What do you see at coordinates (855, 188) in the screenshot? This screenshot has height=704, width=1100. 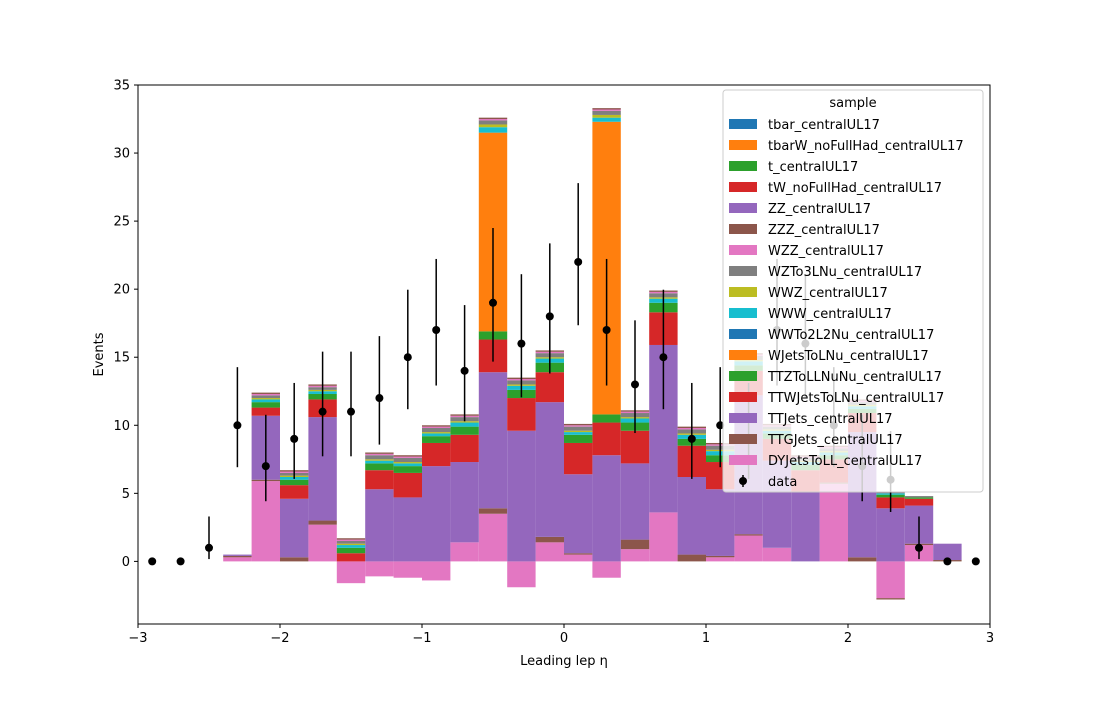 I see `legend-label: tW_noFullHad_centralUL17` at bounding box center [855, 188].